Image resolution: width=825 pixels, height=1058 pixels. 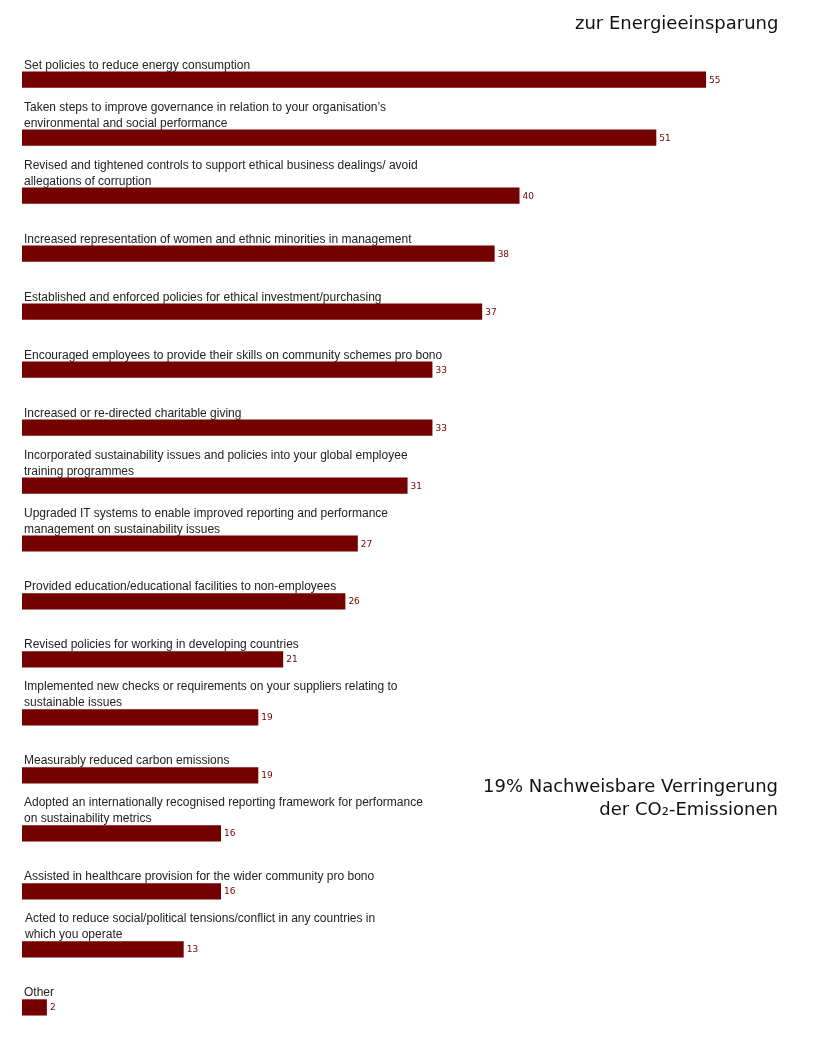 I want to click on y-tick-label: Incorporated sustainability issues and policies into your global employee training programmes, so click(x=216, y=463).